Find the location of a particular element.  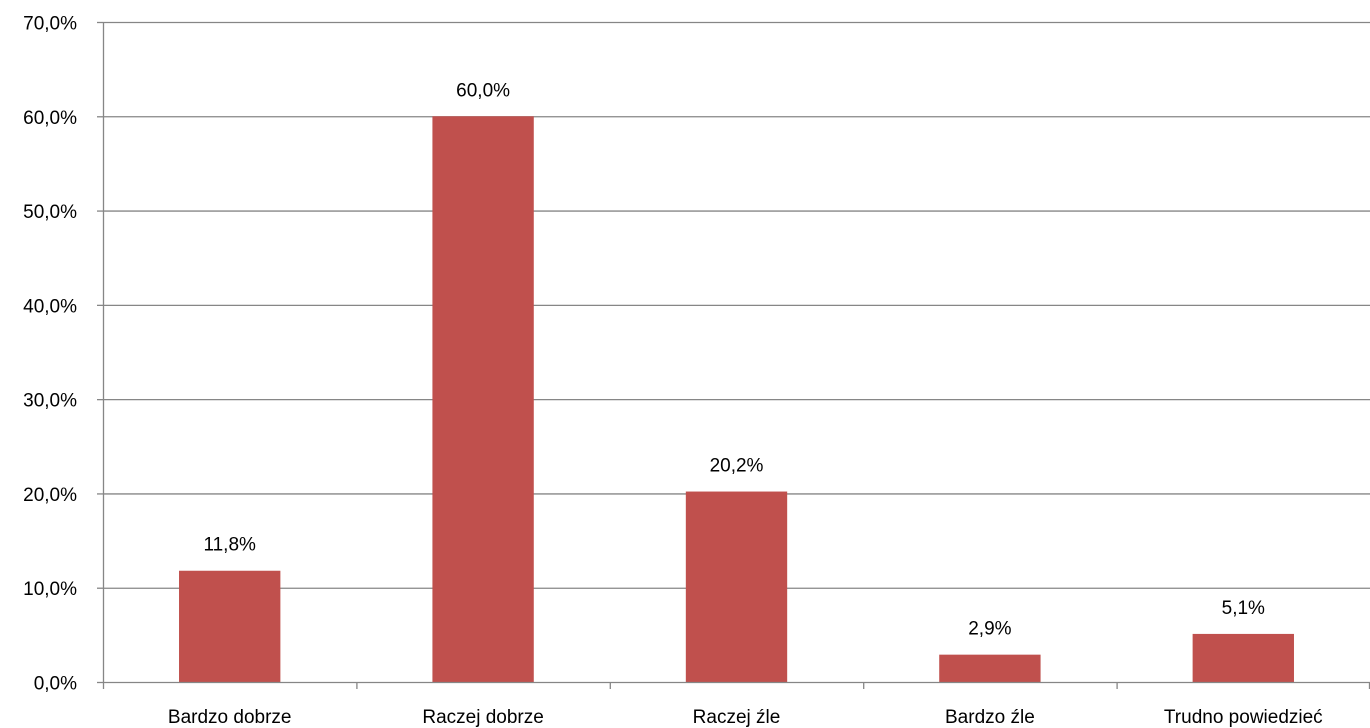

y-tick-label: 70,0% is located at coordinates (50, 24).